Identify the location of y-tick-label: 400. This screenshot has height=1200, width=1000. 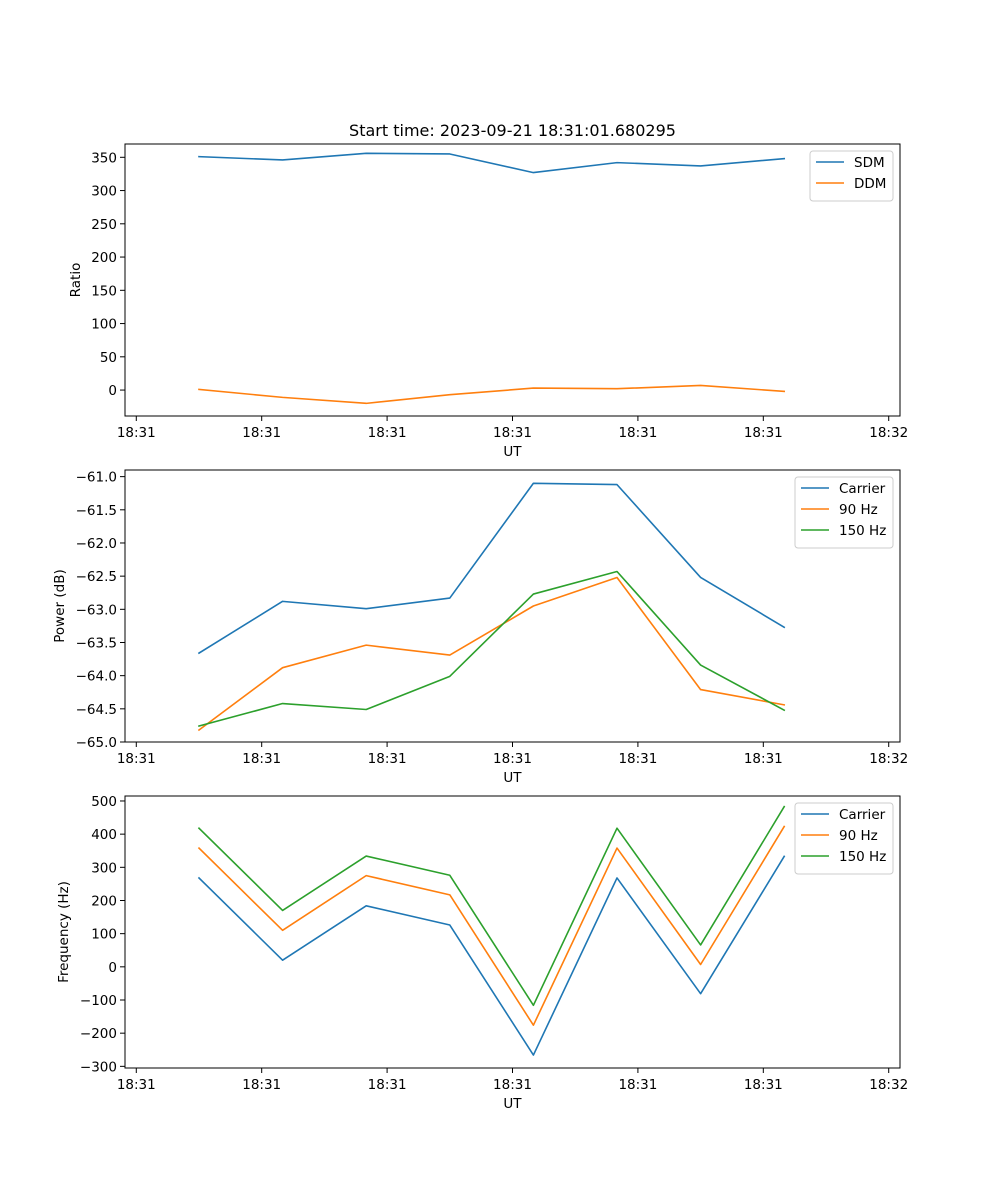
(104, 835).